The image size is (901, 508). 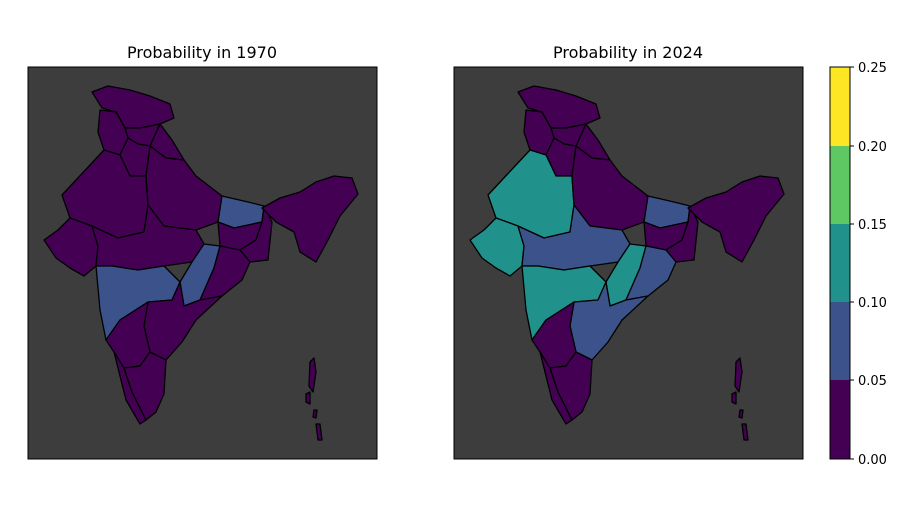 What do you see at coordinates (872, 147) in the screenshot?
I see `colorbar-tick-label: 0.20` at bounding box center [872, 147].